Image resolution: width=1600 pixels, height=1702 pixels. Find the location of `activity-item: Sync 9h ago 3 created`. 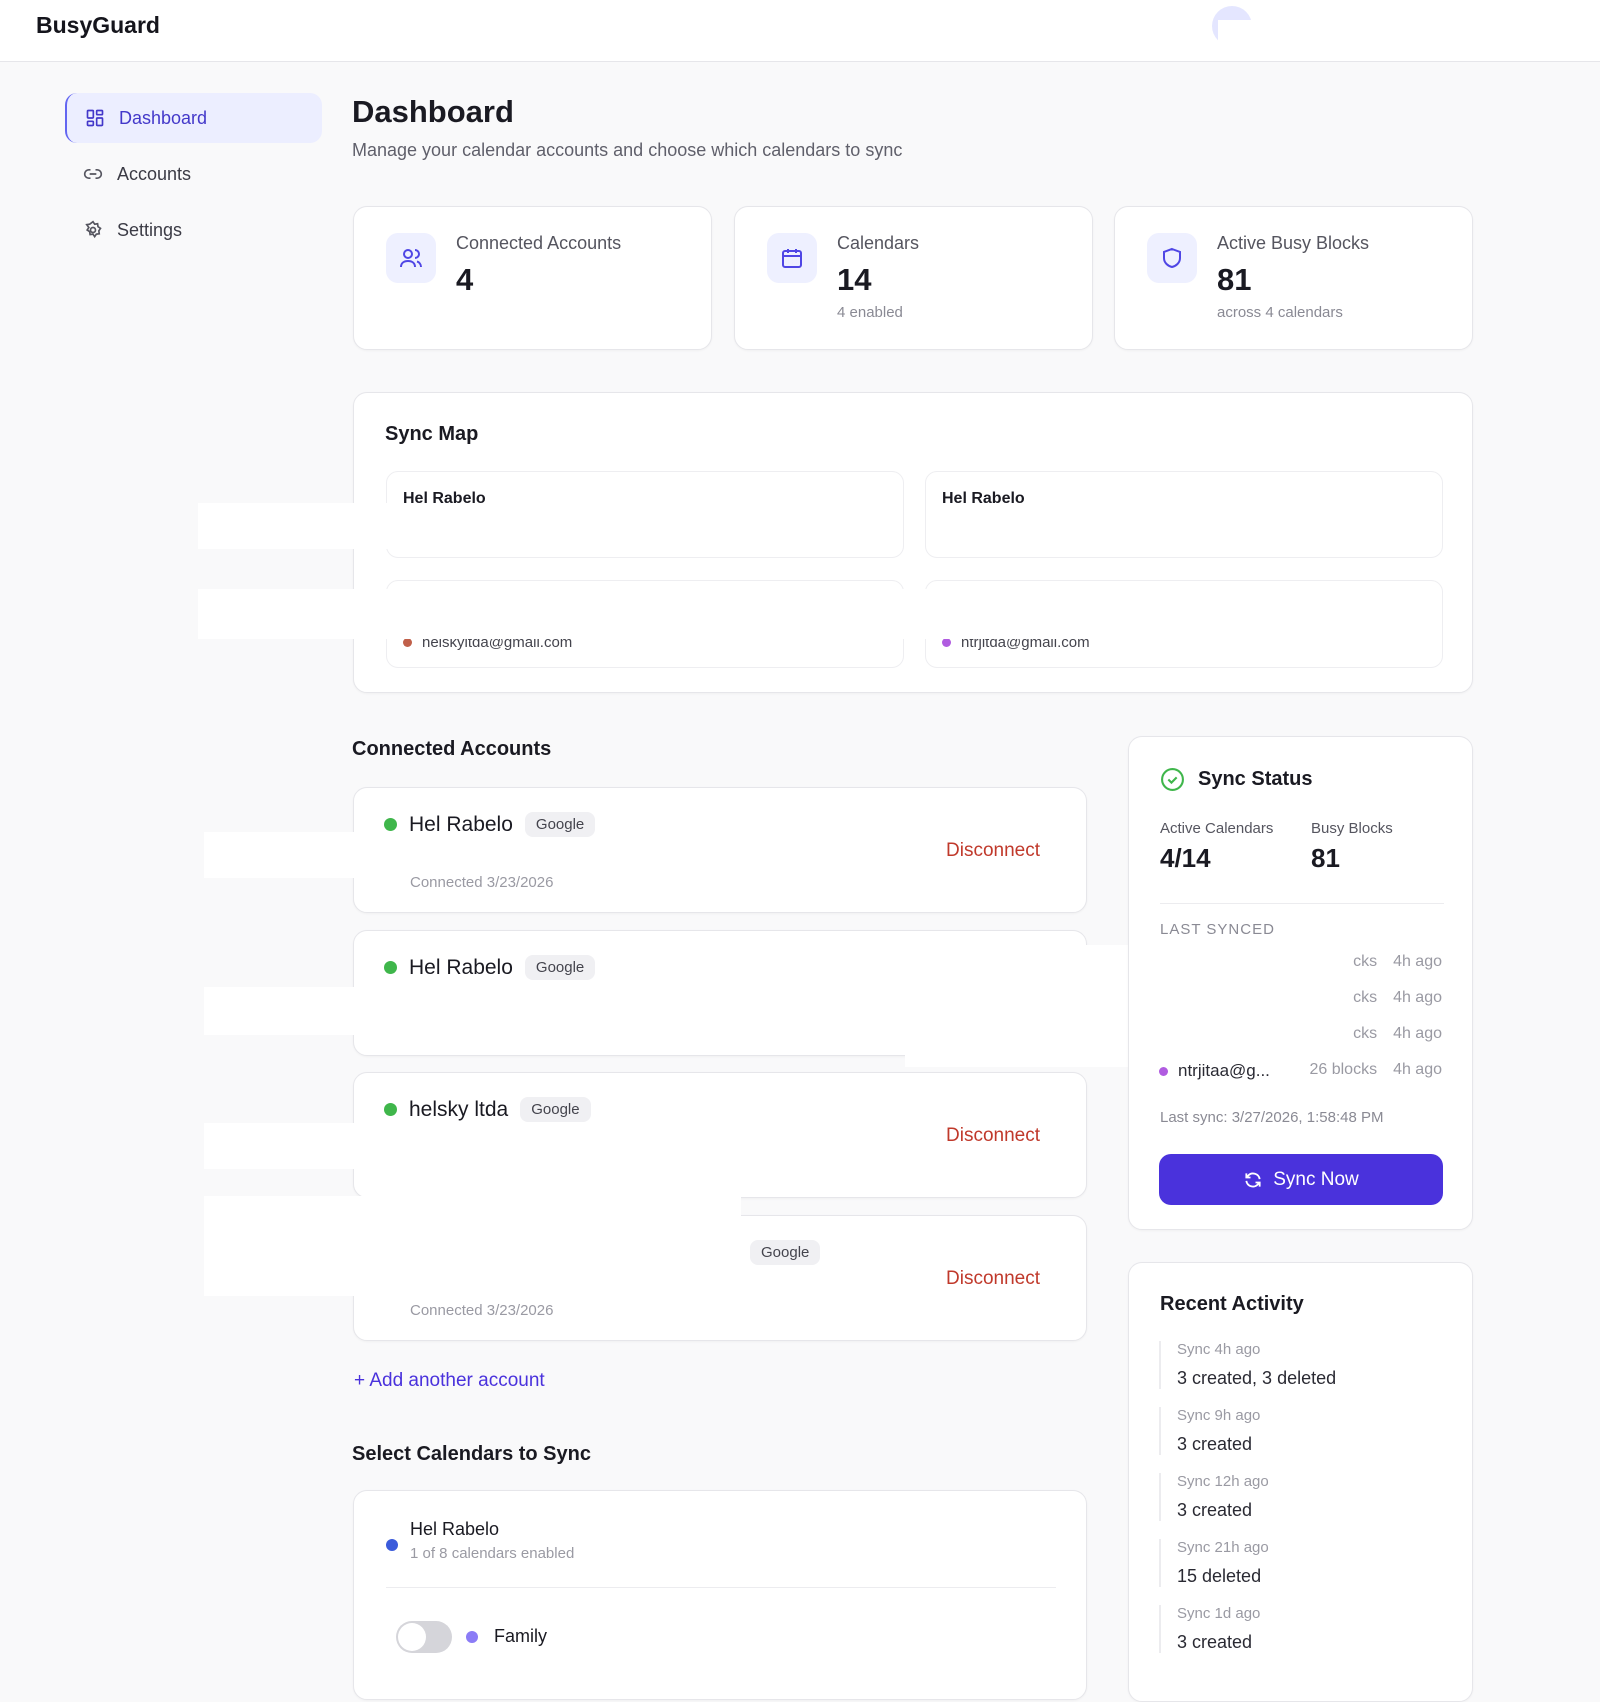

activity-item: Sync 9h ago 3 created is located at coordinates (1209, 1431).